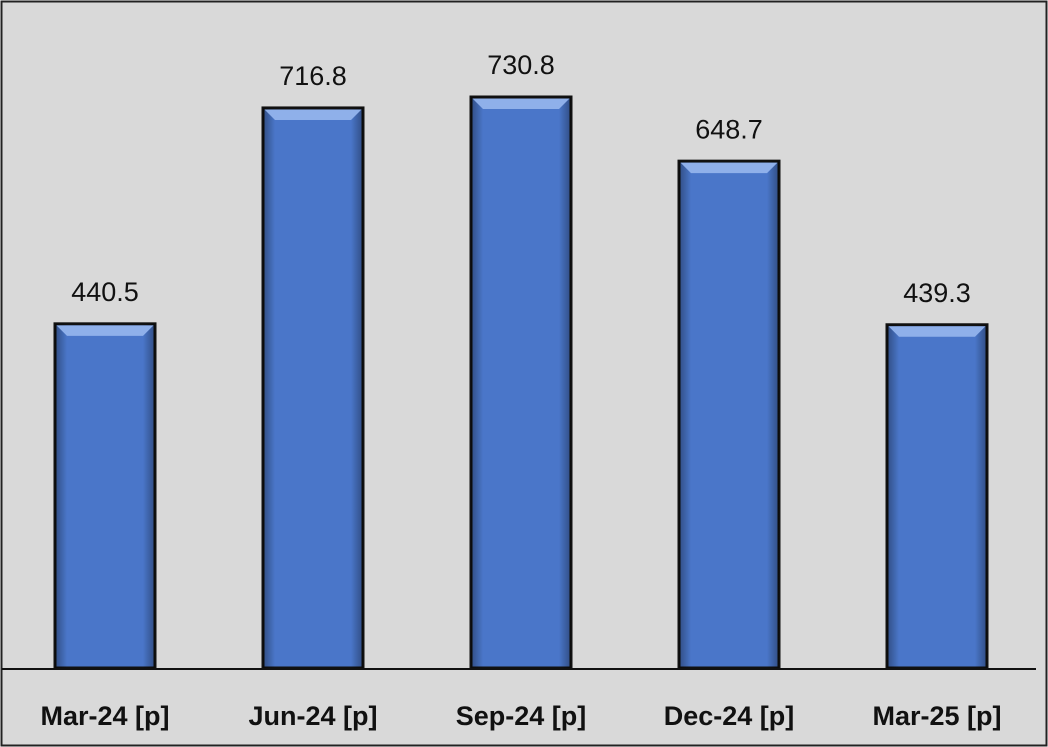 Image resolution: width=1048 pixels, height=747 pixels. I want to click on value-label: 440.5, so click(105, 292).